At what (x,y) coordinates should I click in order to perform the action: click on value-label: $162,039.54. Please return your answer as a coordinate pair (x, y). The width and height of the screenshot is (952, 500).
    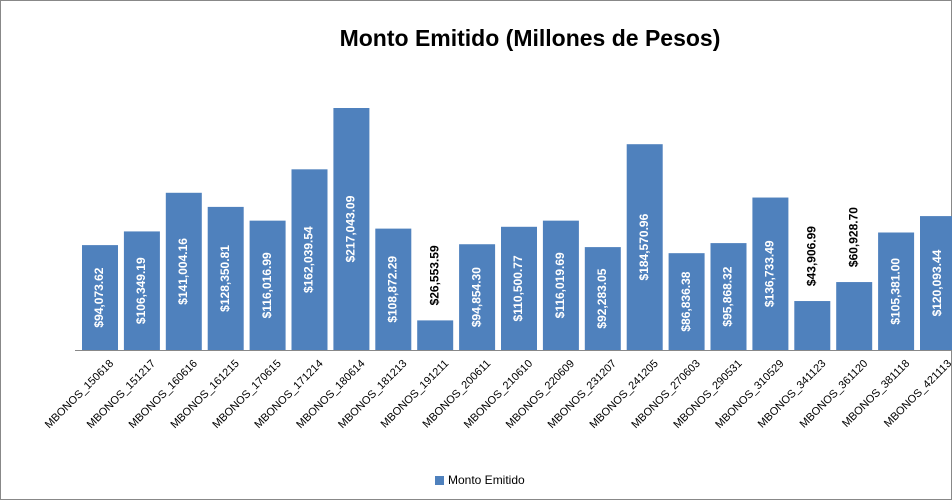
    Looking at the image, I should click on (309, 259).